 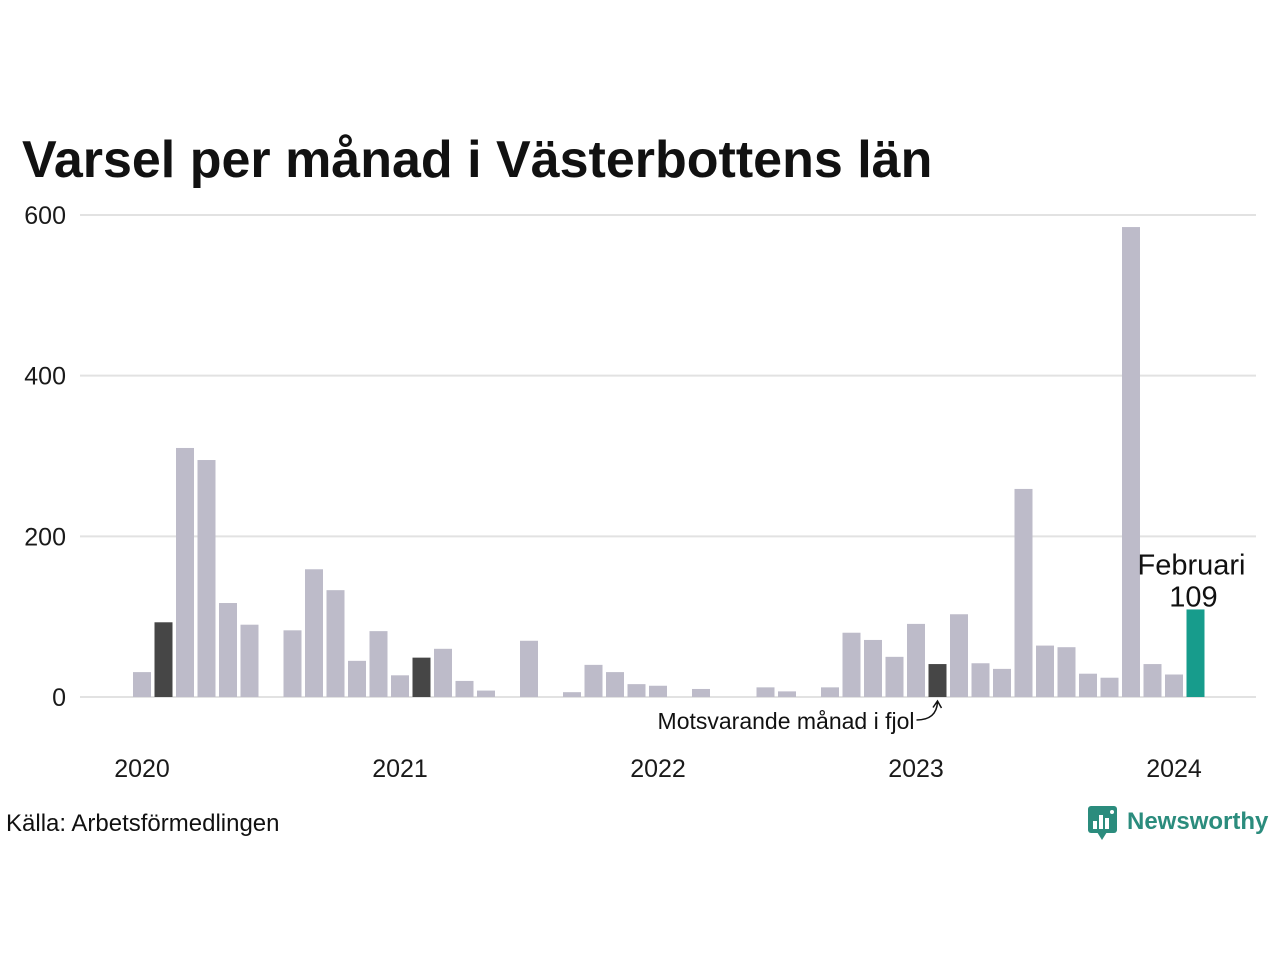 What do you see at coordinates (916, 769) in the screenshot?
I see `x-tick-label: 2023` at bounding box center [916, 769].